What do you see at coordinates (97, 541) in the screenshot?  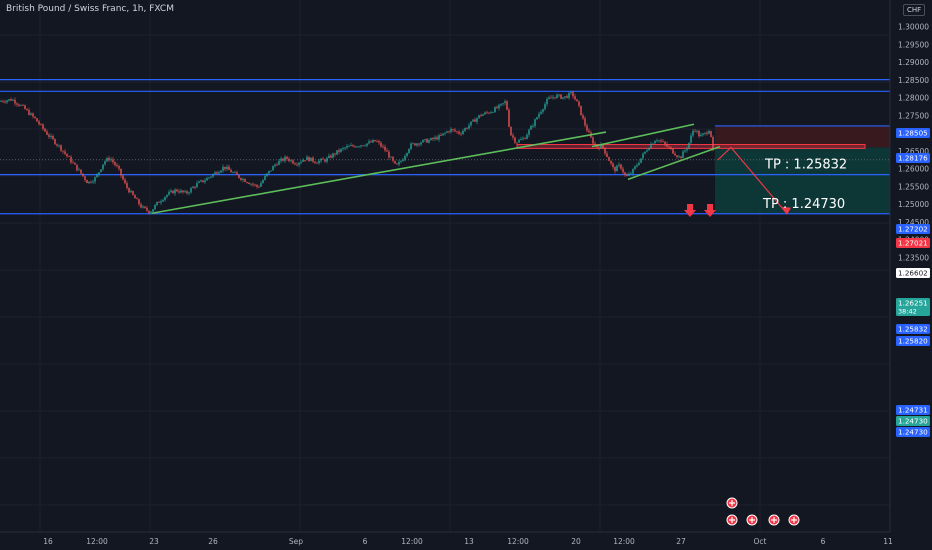 I see `x-tick-label: 12:00` at bounding box center [97, 541].